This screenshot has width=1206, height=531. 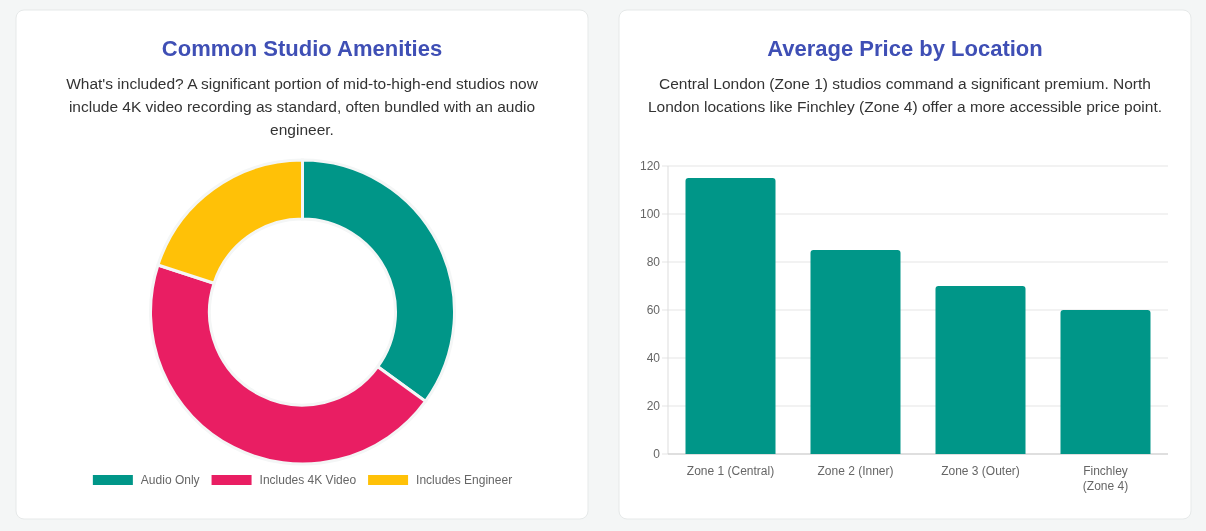 I want to click on chart-subtitle: Central London (Zone 1) studios command a significant premium. North London locations like Finchley (Zone 4) offer a more accessible price point., so click(x=905, y=95).